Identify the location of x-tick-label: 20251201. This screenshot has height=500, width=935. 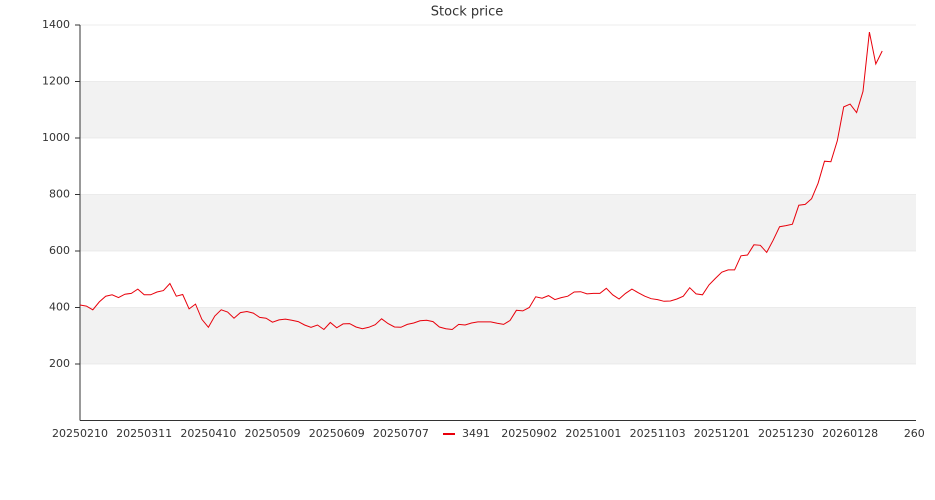
(722, 433).